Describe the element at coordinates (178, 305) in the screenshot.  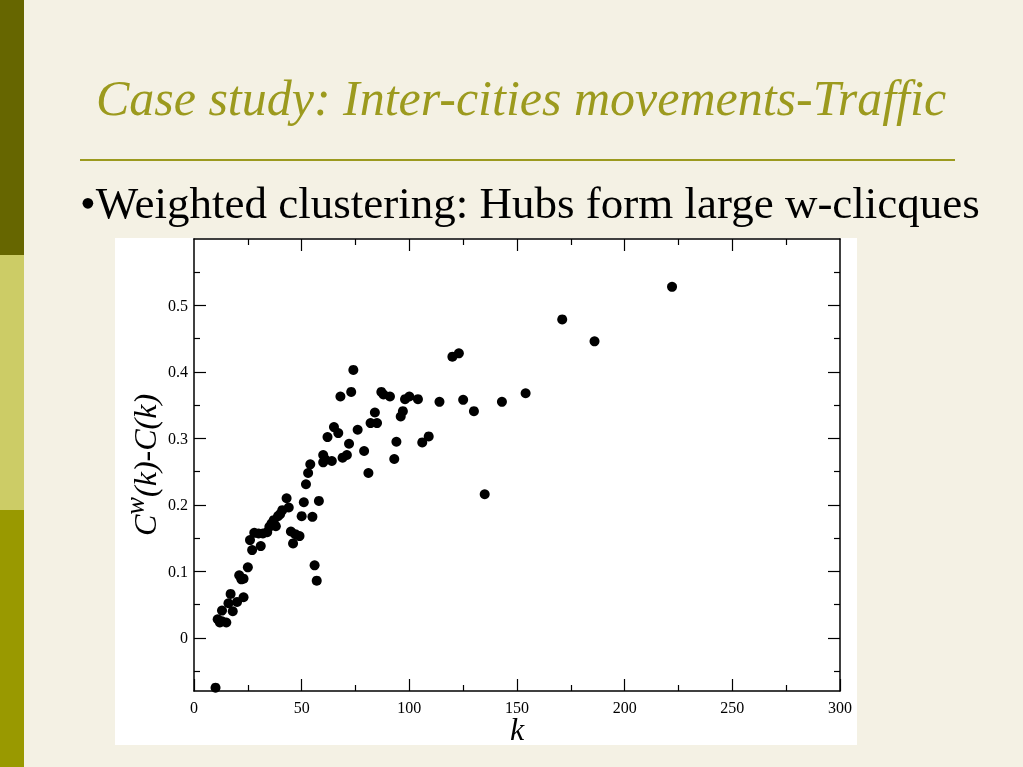
I see `y-tick-label: 0.5` at that location.